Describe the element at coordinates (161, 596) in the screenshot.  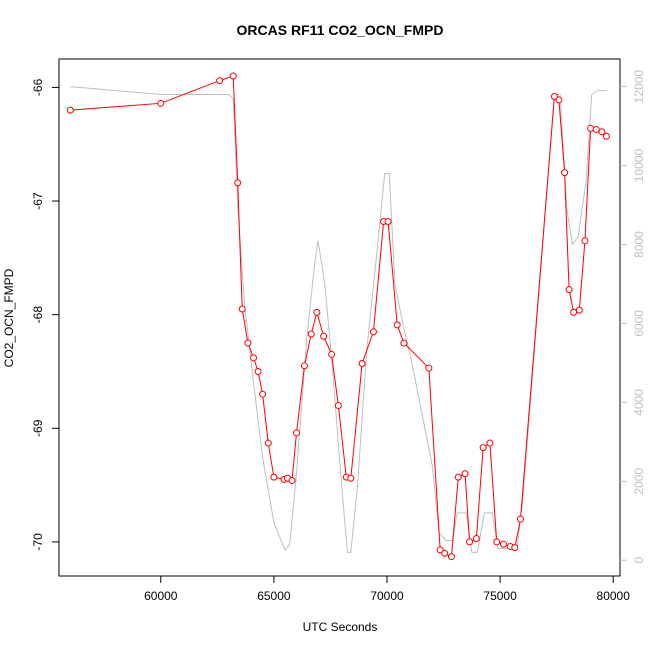
I see `x-tick-label: 60000` at that location.